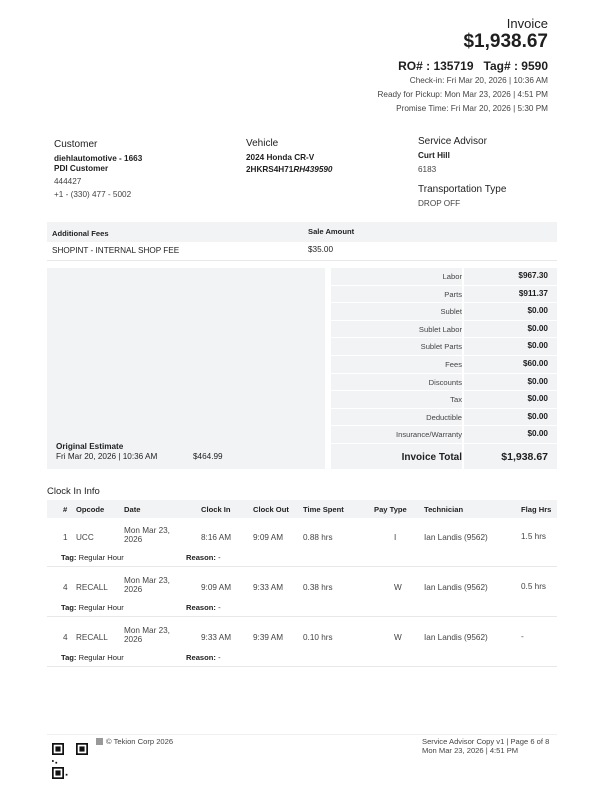  What do you see at coordinates (486, 741) in the screenshot?
I see `copy-page: Service Advisor Copy v1 | Page 6 of 8` at bounding box center [486, 741].